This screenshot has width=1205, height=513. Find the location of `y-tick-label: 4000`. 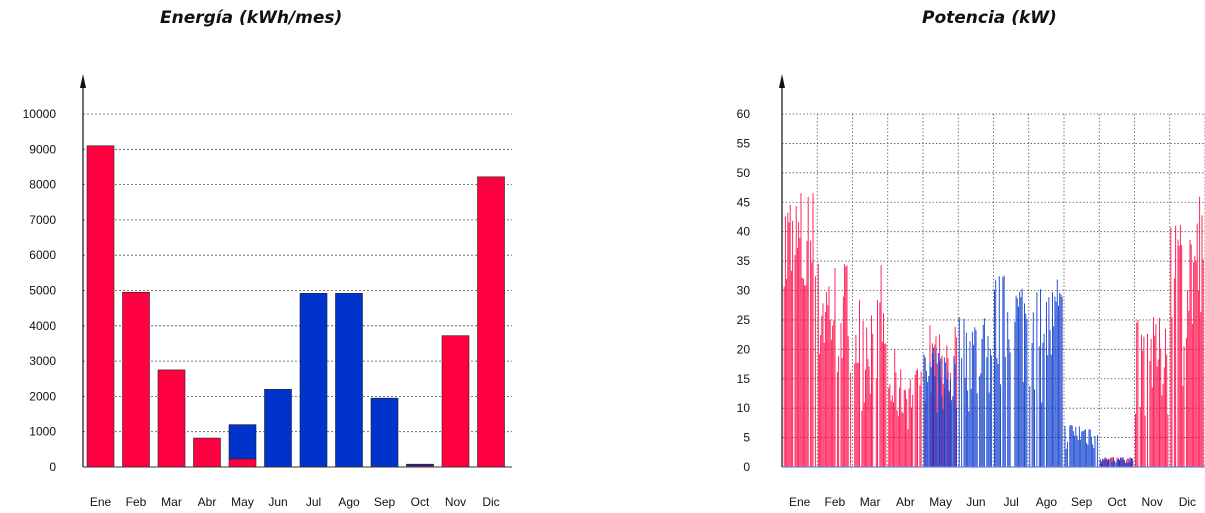

y-tick-label: 4000 is located at coordinates (42, 326).